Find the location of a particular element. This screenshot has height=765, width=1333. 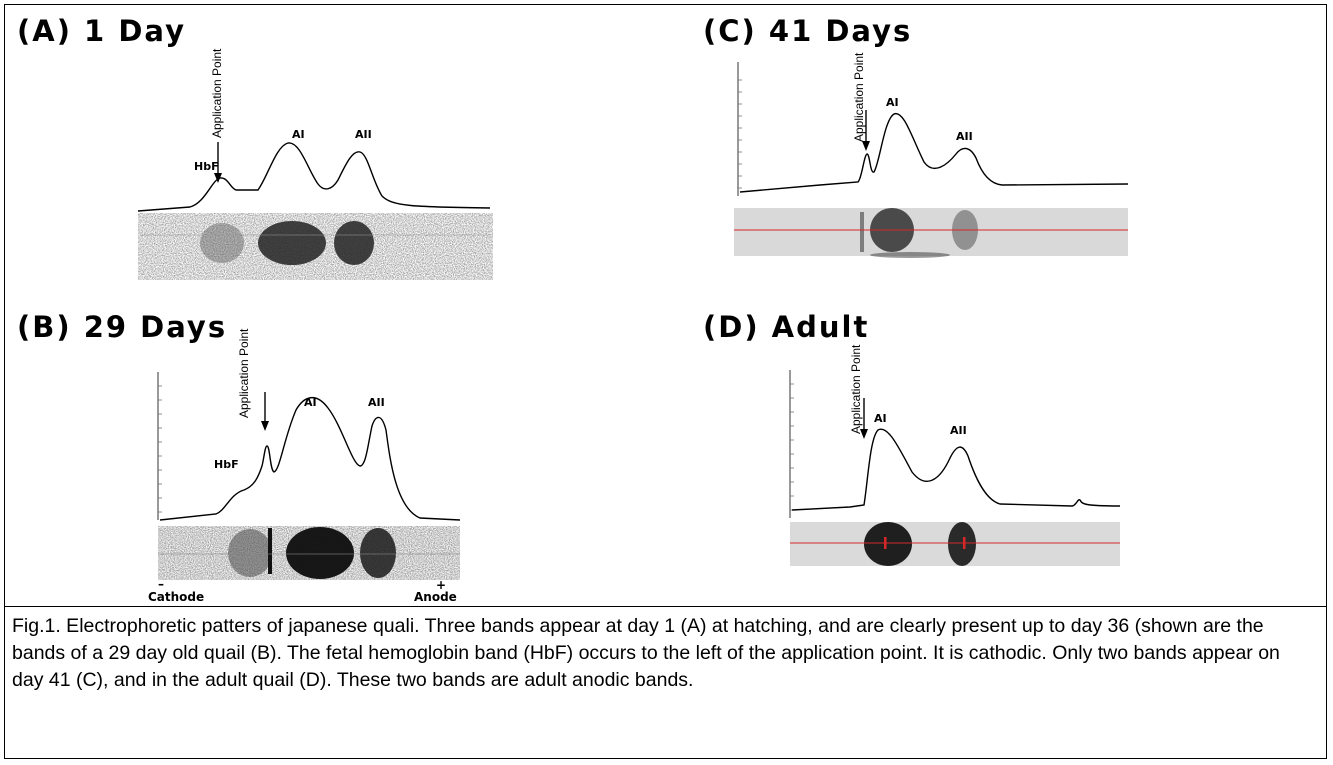

panel-a-peak-ai: AI is located at coordinates (298, 134).